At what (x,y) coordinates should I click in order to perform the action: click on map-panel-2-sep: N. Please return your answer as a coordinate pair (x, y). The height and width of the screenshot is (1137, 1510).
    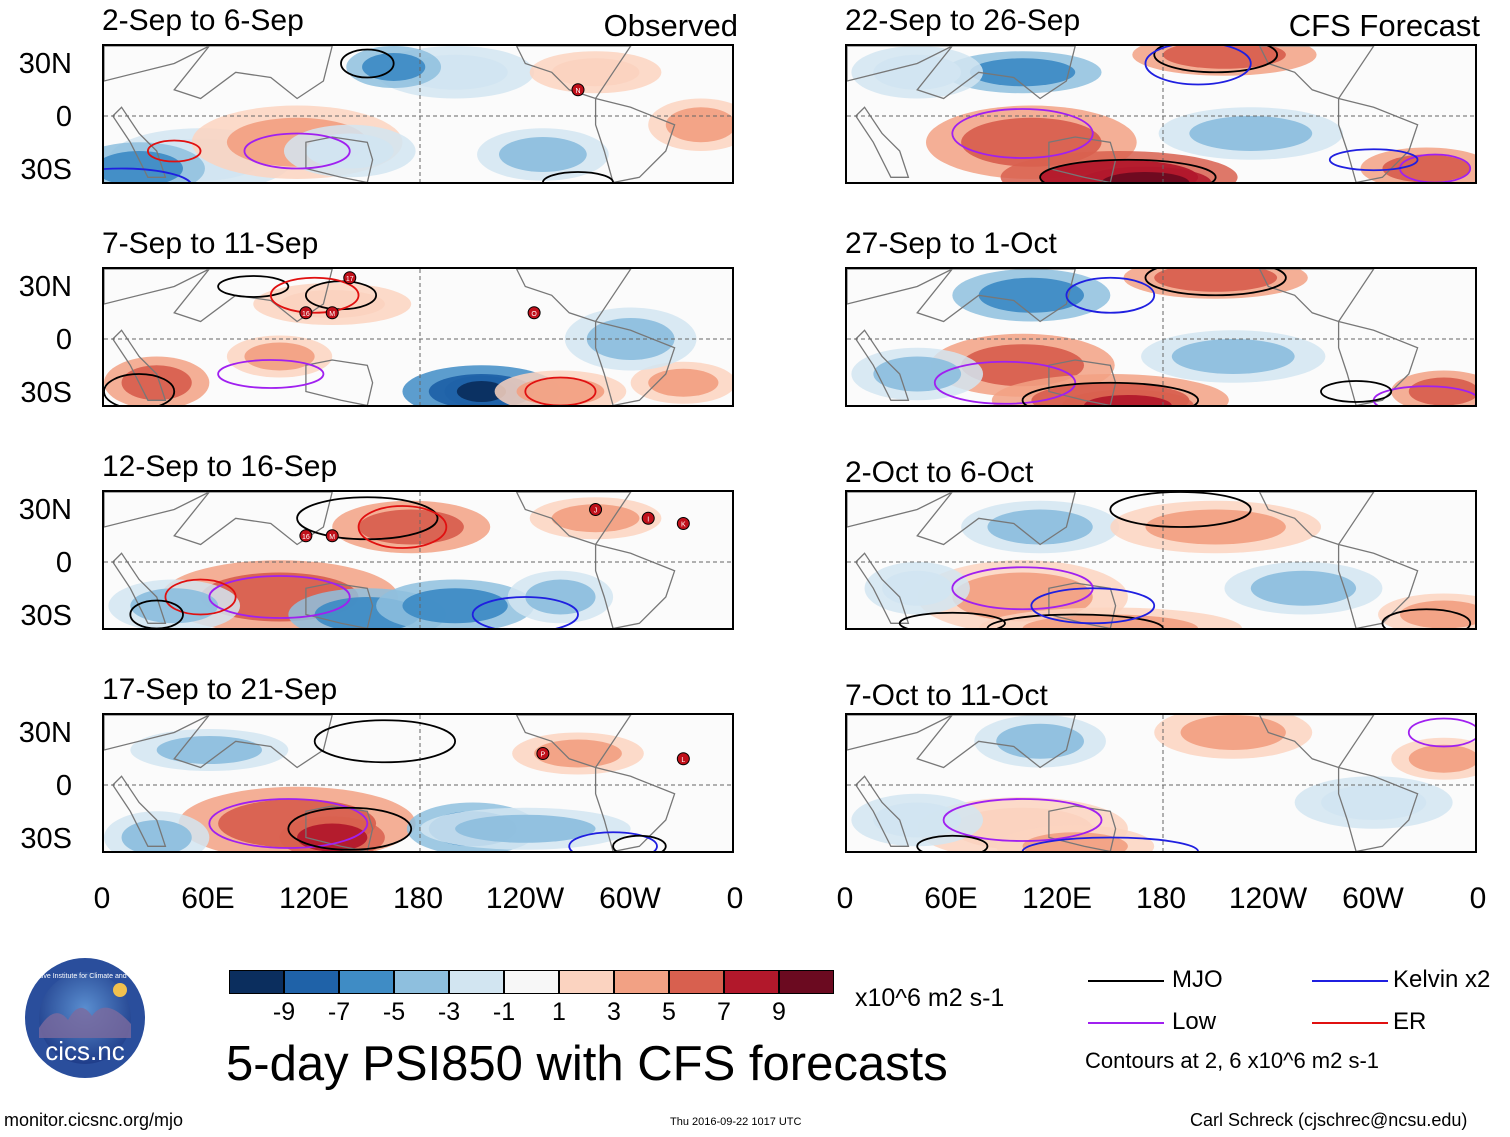
    Looking at the image, I should click on (418, 114).